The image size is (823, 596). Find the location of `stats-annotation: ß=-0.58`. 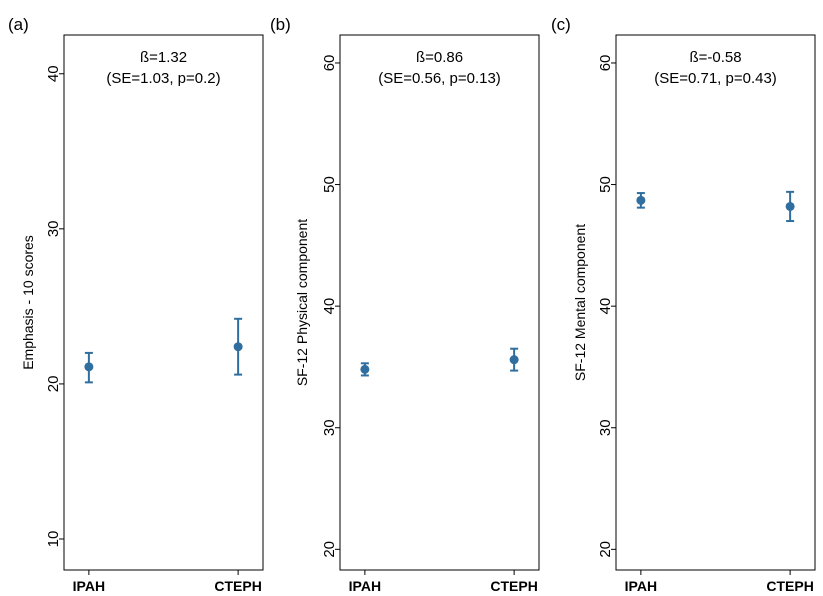

stats-annotation: ß=-0.58 is located at coordinates (715, 57).